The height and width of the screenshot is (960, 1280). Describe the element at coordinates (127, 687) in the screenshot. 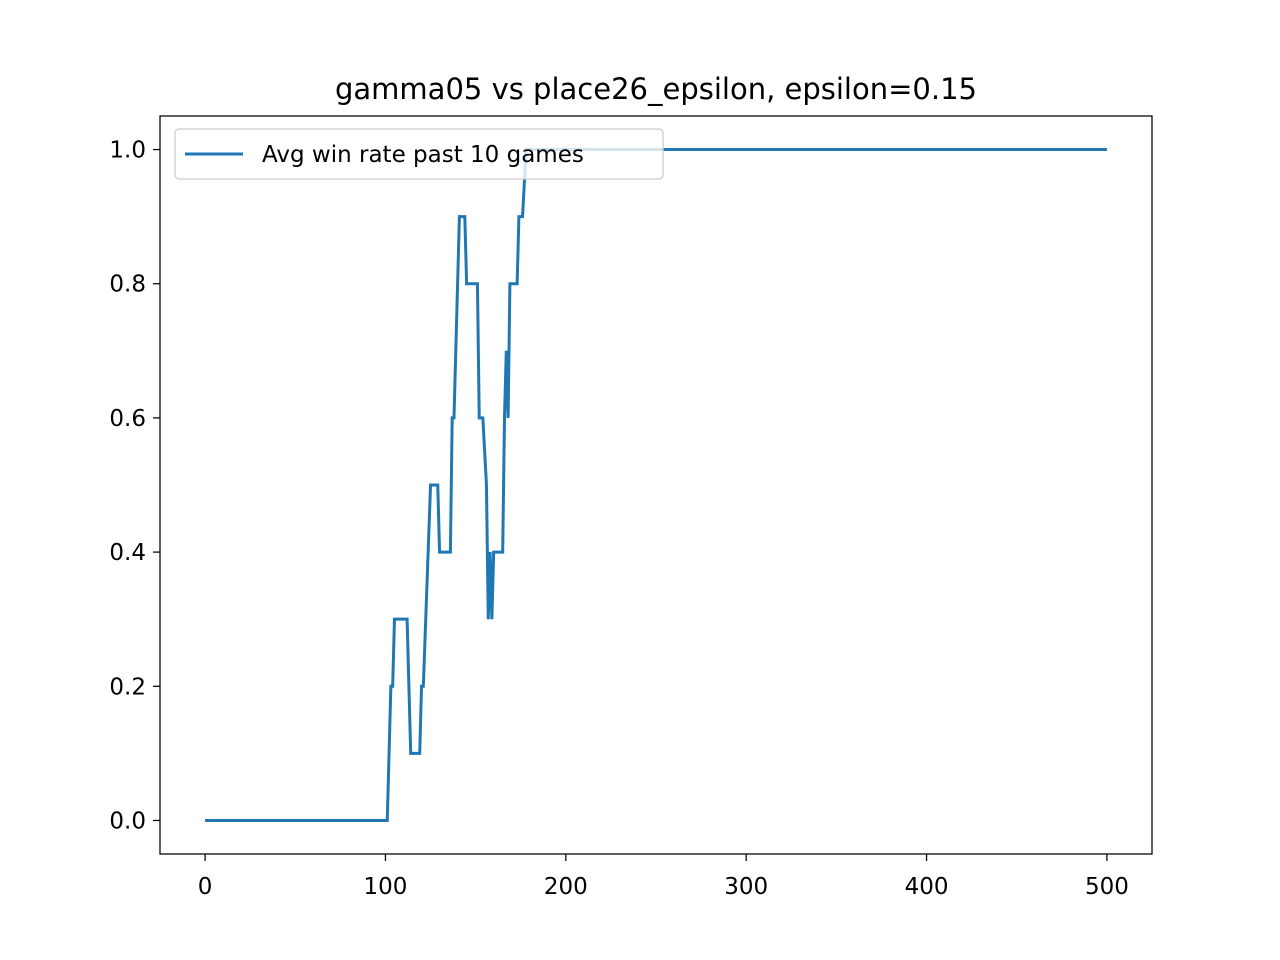

I see `y-tick-label: 0.2` at that location.